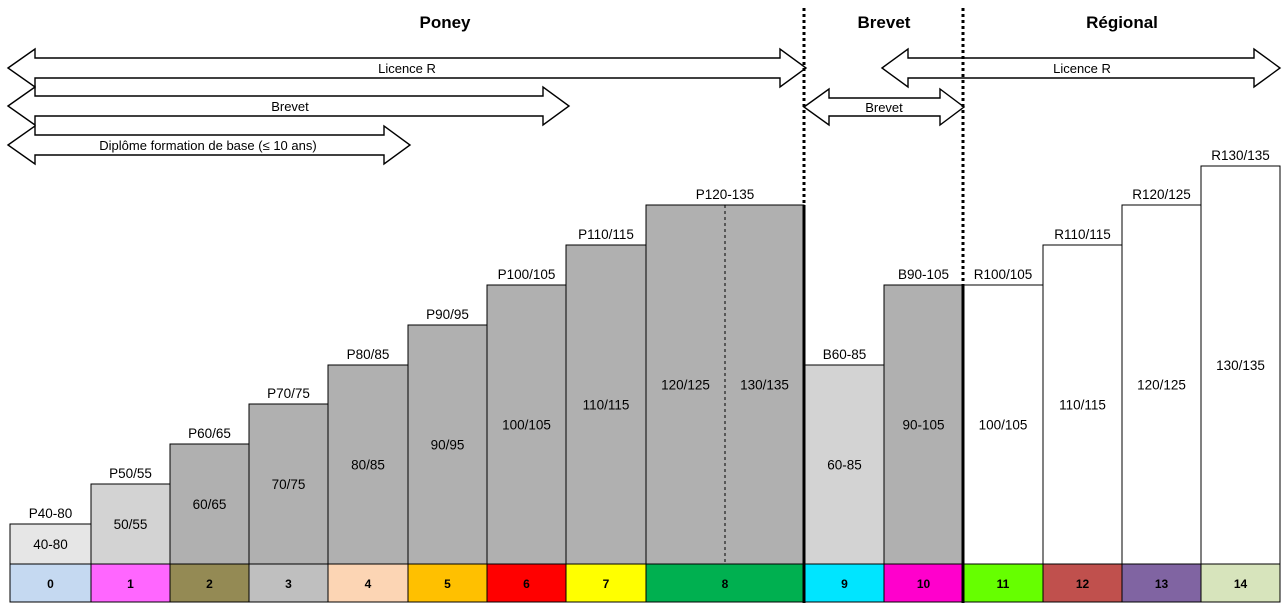 This screenshot has height=603, width=1284. I want to click on step-top-label-0: P40-80, so click(51, 513).